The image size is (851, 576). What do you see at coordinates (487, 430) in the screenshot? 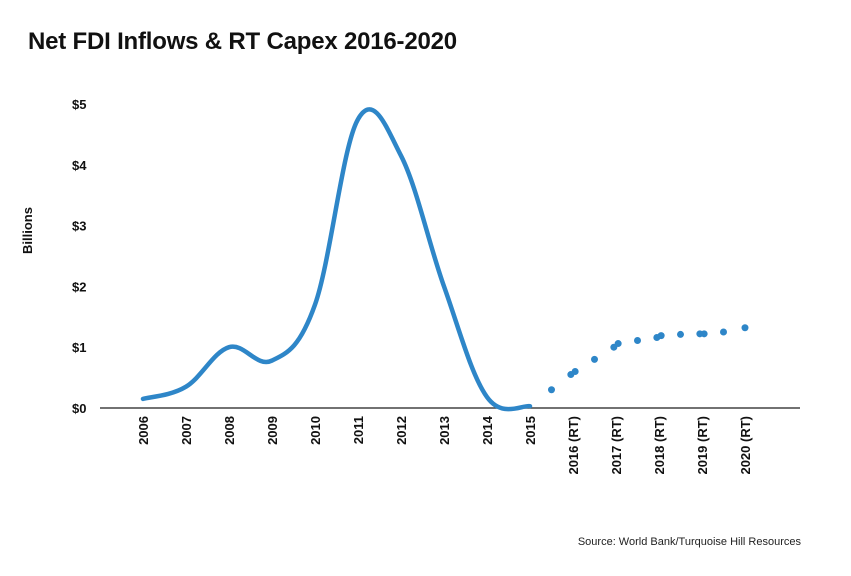
I see `x-tick-label: 2014` at bounding box center [487, 430].